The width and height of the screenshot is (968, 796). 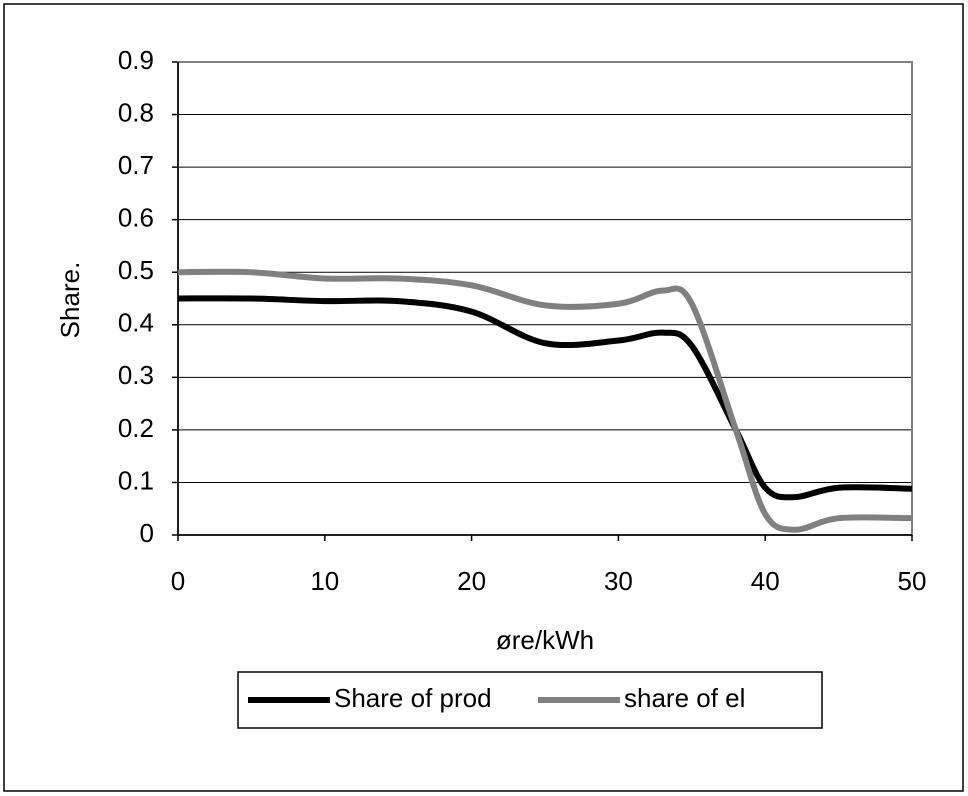 What do you see at coordinates (471, 581) in the screenshot?
I see `x-tick-label: 20` at bounding box center [471, 581].